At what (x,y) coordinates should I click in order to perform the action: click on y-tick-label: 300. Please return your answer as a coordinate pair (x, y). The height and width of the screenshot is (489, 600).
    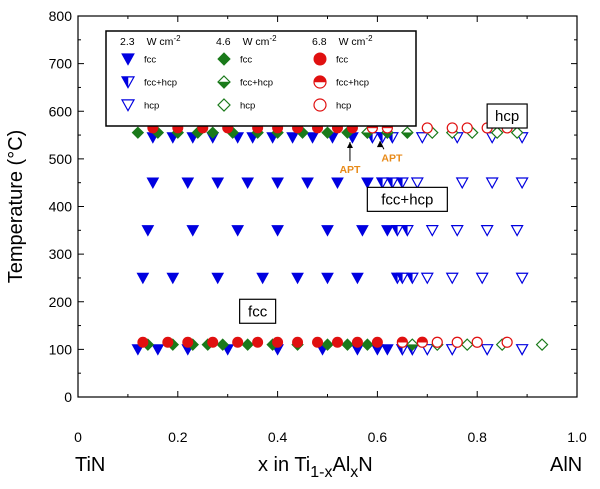
    Looking at the image, I should click on (61, 254).